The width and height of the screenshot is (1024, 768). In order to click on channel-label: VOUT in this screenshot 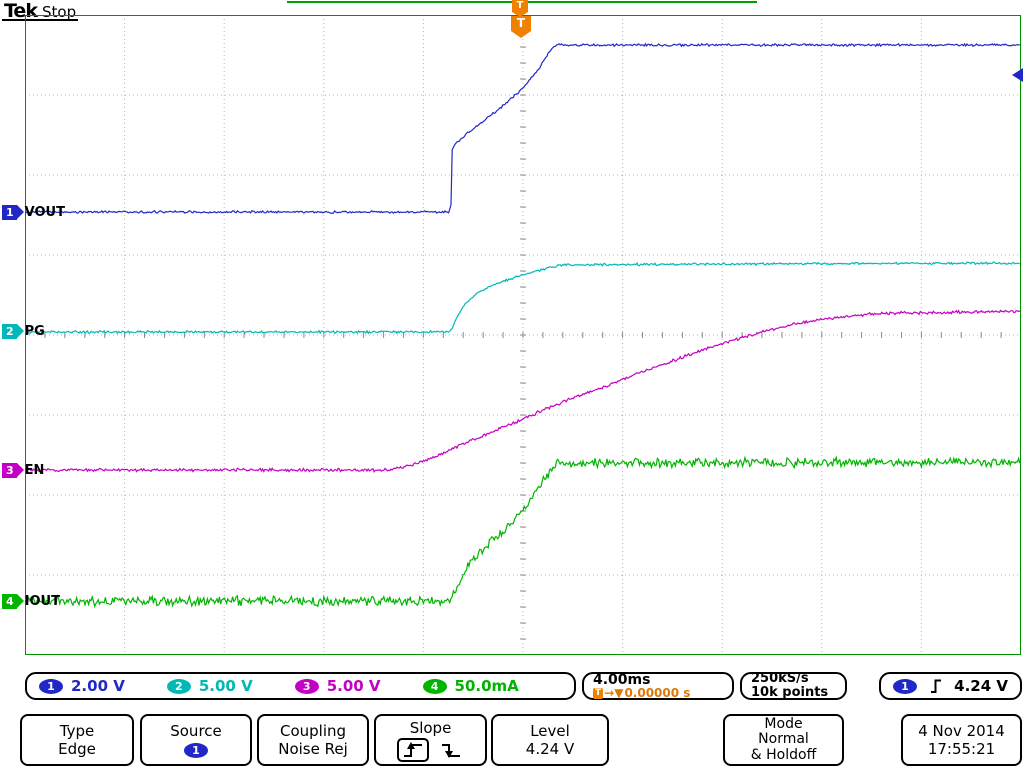, I will do `click(44, 212)`.